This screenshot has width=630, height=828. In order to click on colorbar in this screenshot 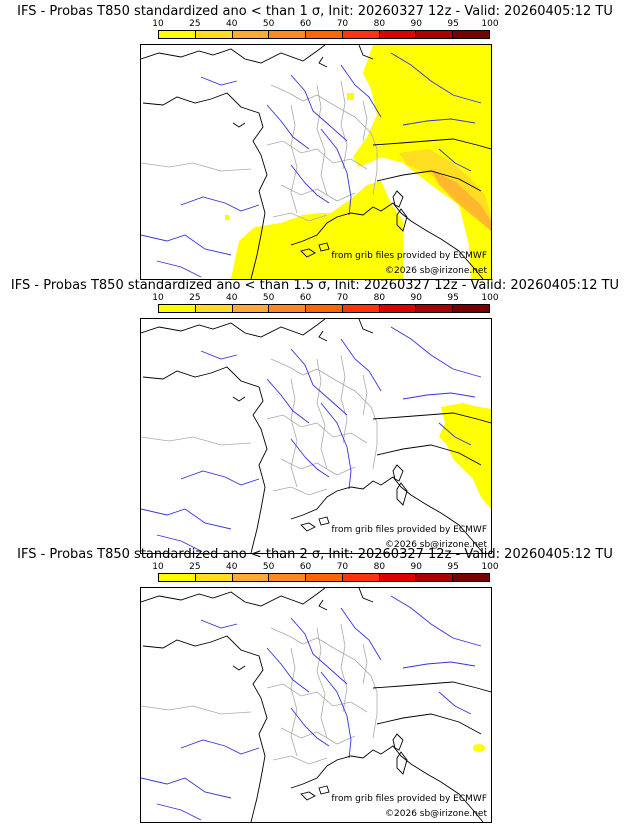, I will do `click(324, 577)`.